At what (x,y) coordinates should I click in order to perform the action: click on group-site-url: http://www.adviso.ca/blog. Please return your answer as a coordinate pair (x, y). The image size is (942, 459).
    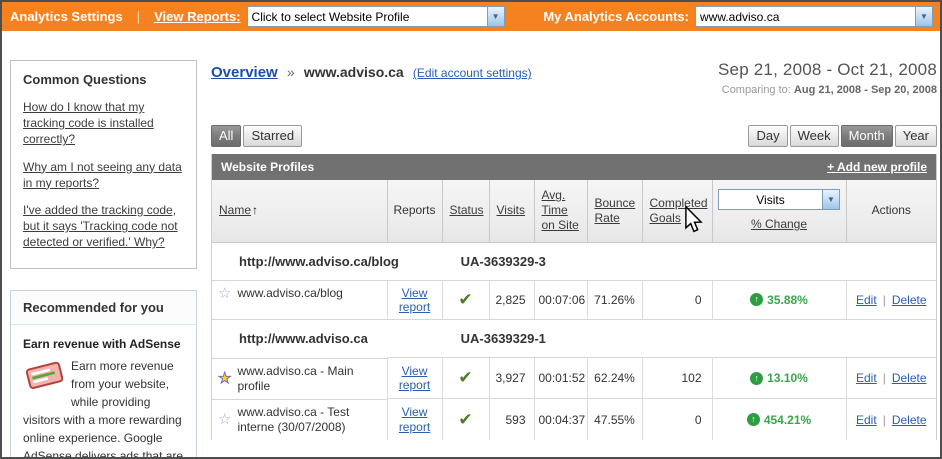
    Looking at the image, I should click on (319, 261).